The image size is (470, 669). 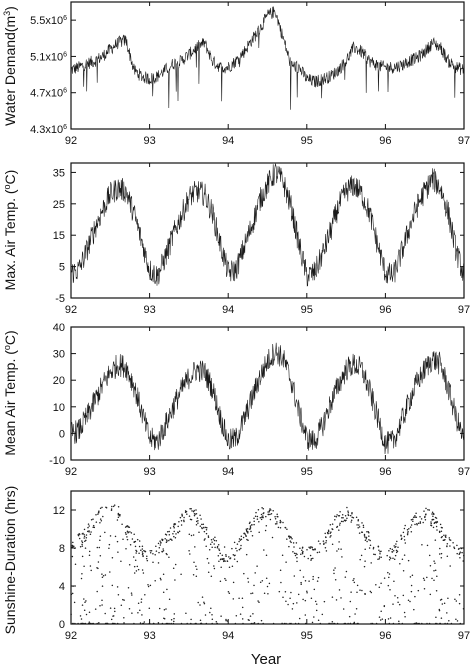 I want to click on x-tick-label-max-air-temp-3: 95, so click(x=307, y=310).